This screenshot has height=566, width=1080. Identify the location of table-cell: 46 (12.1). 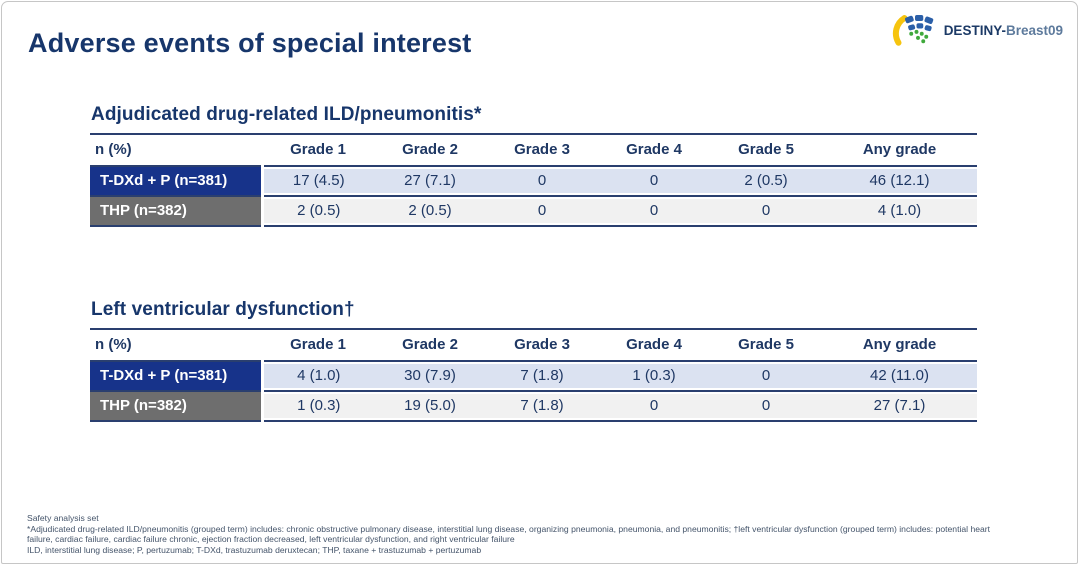
(899, 181).